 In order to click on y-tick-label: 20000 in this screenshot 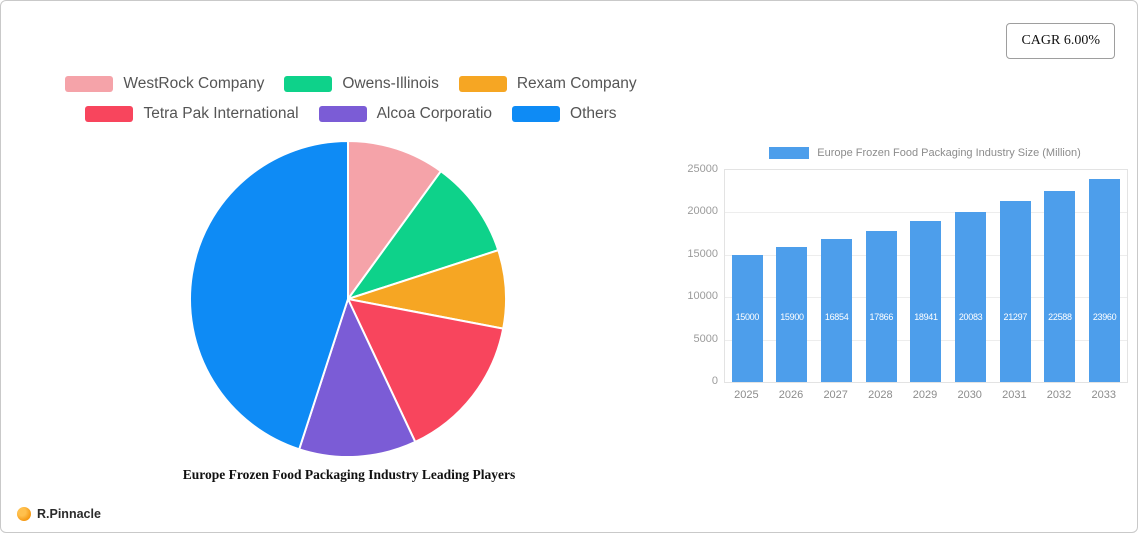, I will do `click(702, 211)`.